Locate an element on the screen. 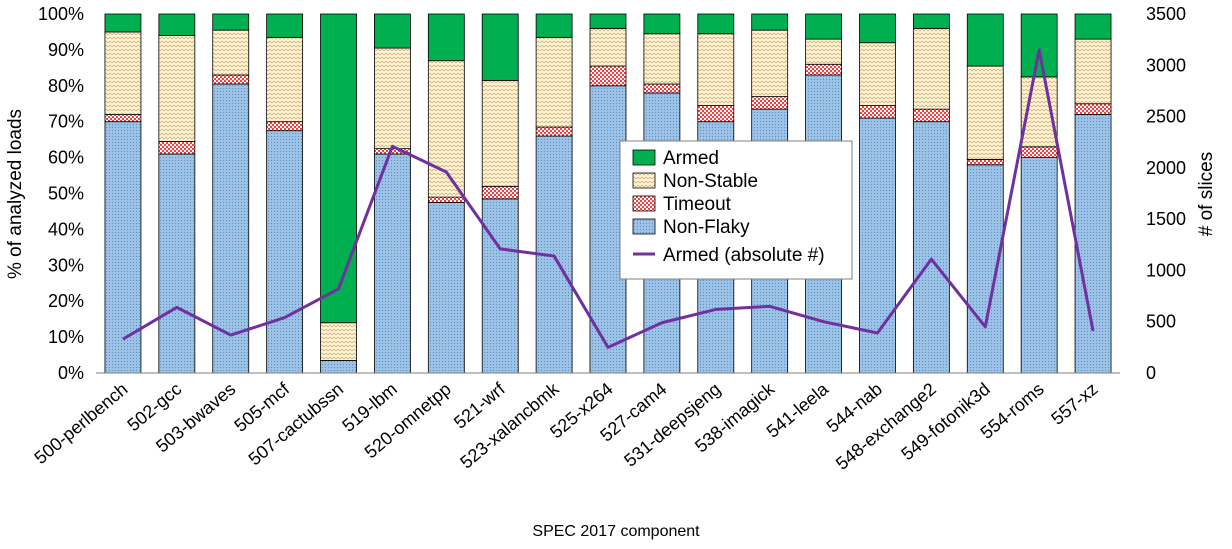 The image size is (1232, 549). x-tick-label: 557-xz is located at coordinates (1074, 404).